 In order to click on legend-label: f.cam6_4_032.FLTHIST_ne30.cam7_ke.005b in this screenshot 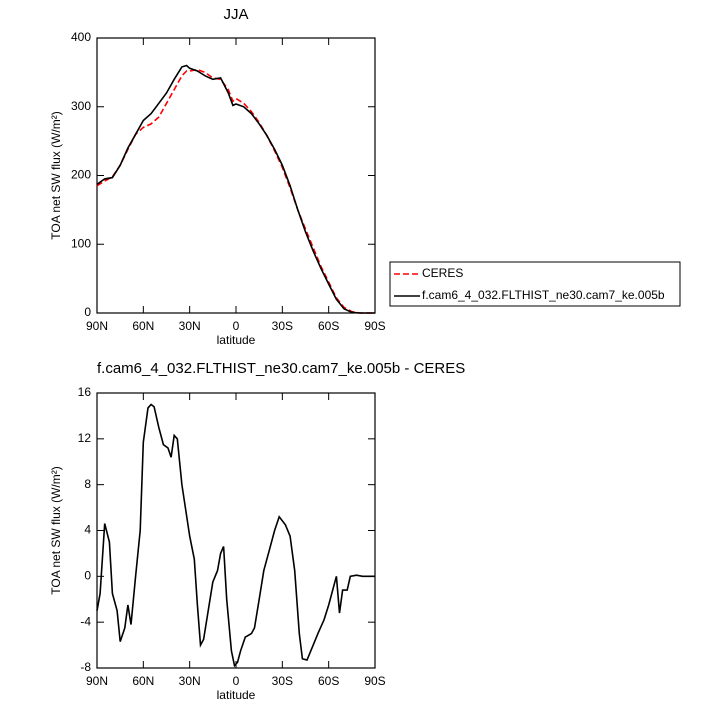, I will do `click(543, 295)`.